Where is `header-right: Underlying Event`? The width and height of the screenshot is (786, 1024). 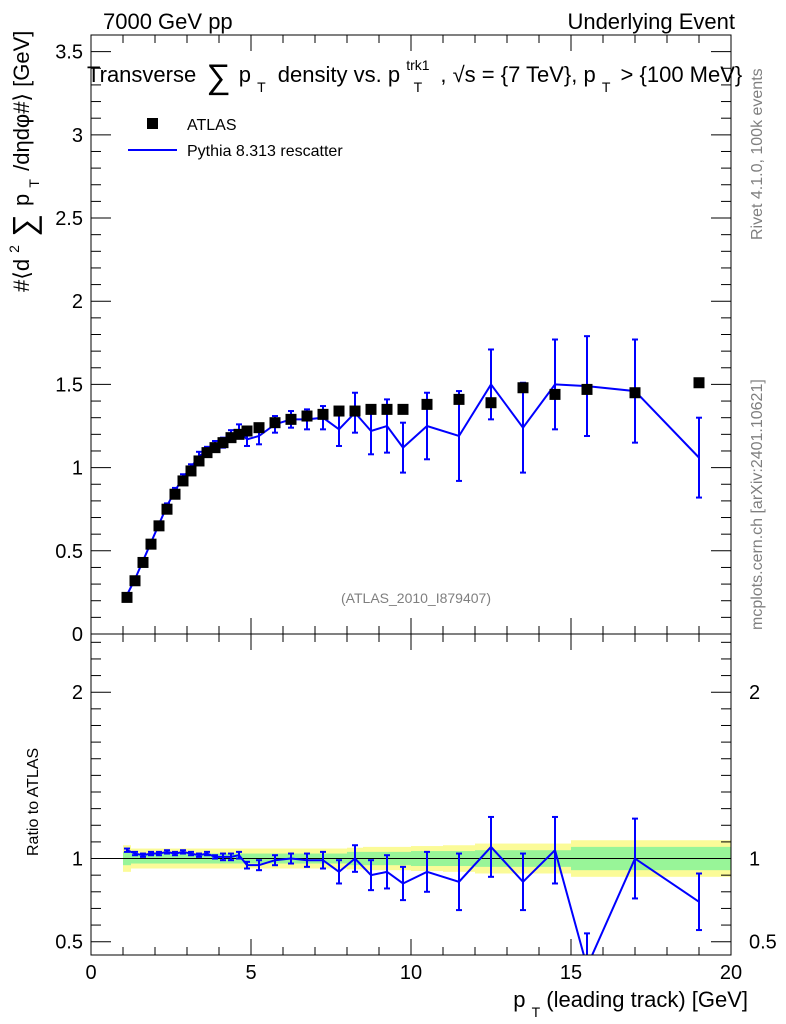
header-right: Underlying Event is located at coordinates (651, 21).